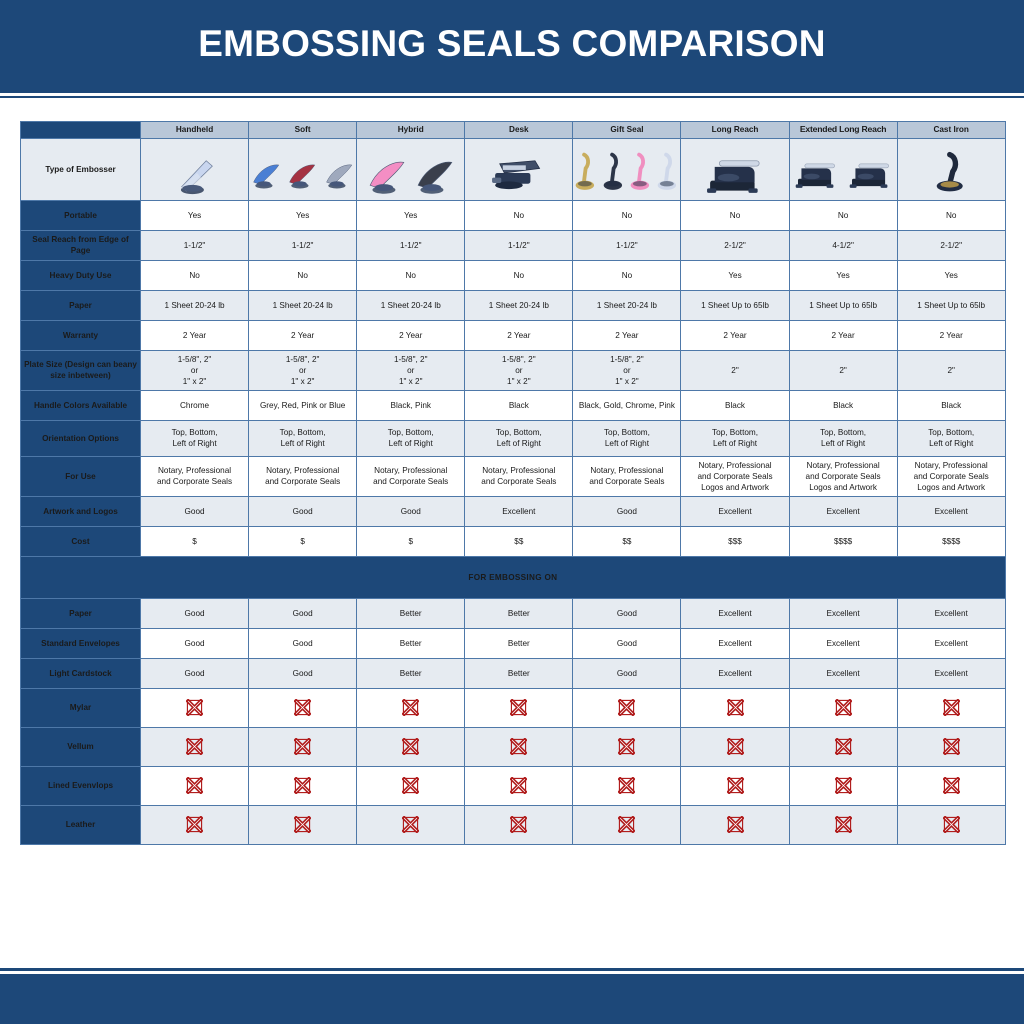 This screenshot has width=1024, height=1024. Describe the element at coordinates (951, 438) in the screenshot. I see `cell-orientation-options-cast-iron: Top, Bottom, Left of Right` at that location.